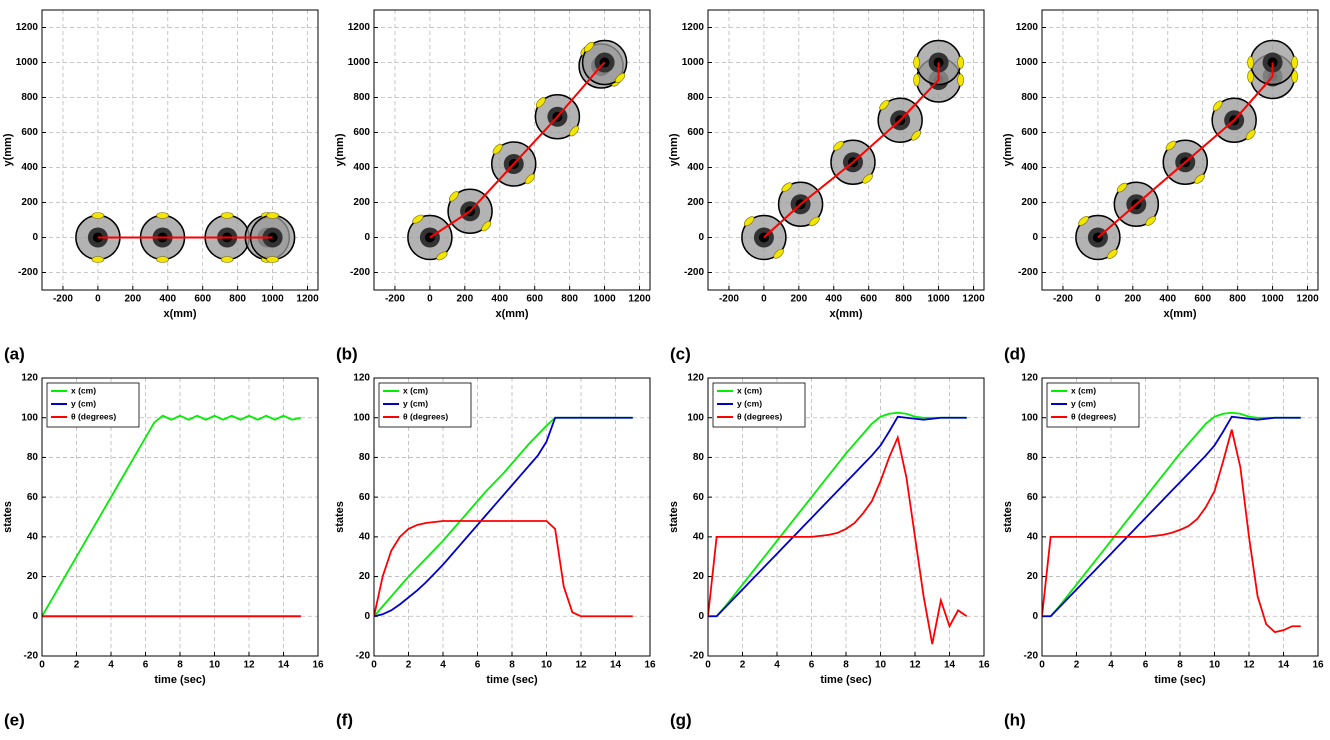  I want to click on panel-label: (b), so click(347, 353).